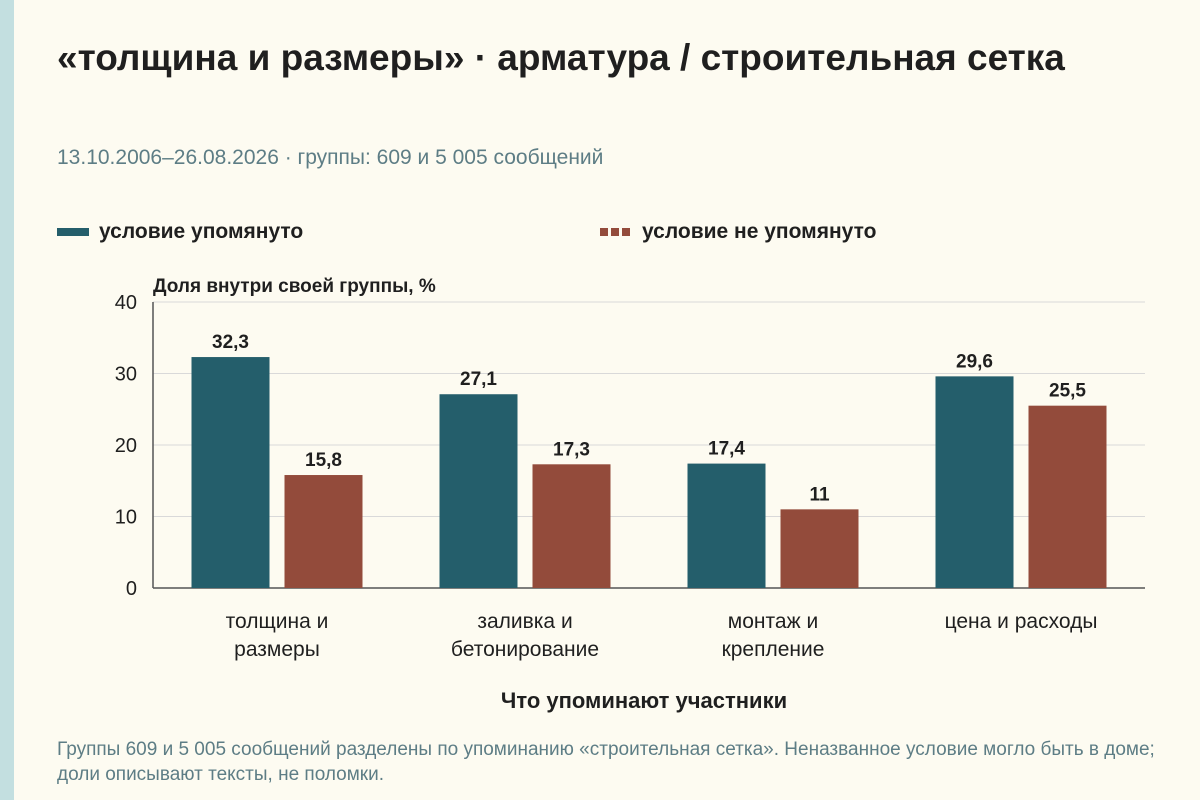 Image resolution: width=1200 pixels, height=800 pixels. What do you see at coordinates (294, 286) in the screenshot?
I see `y-axis-title: Доля внутри своей группы, %` at bounding box center [294, 286].